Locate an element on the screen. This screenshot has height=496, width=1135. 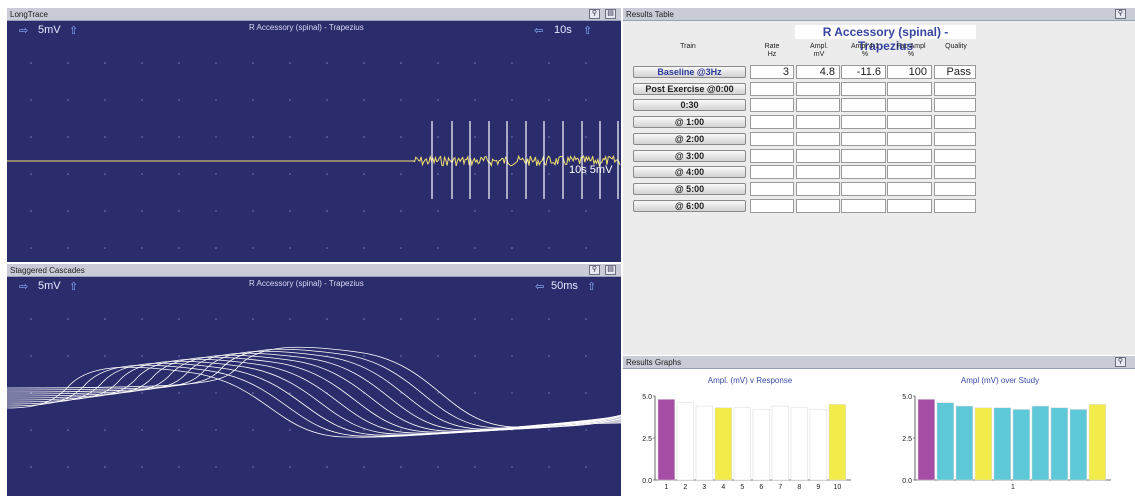
results-table-titlebar: Results Table is located at coordinates (879, 14).